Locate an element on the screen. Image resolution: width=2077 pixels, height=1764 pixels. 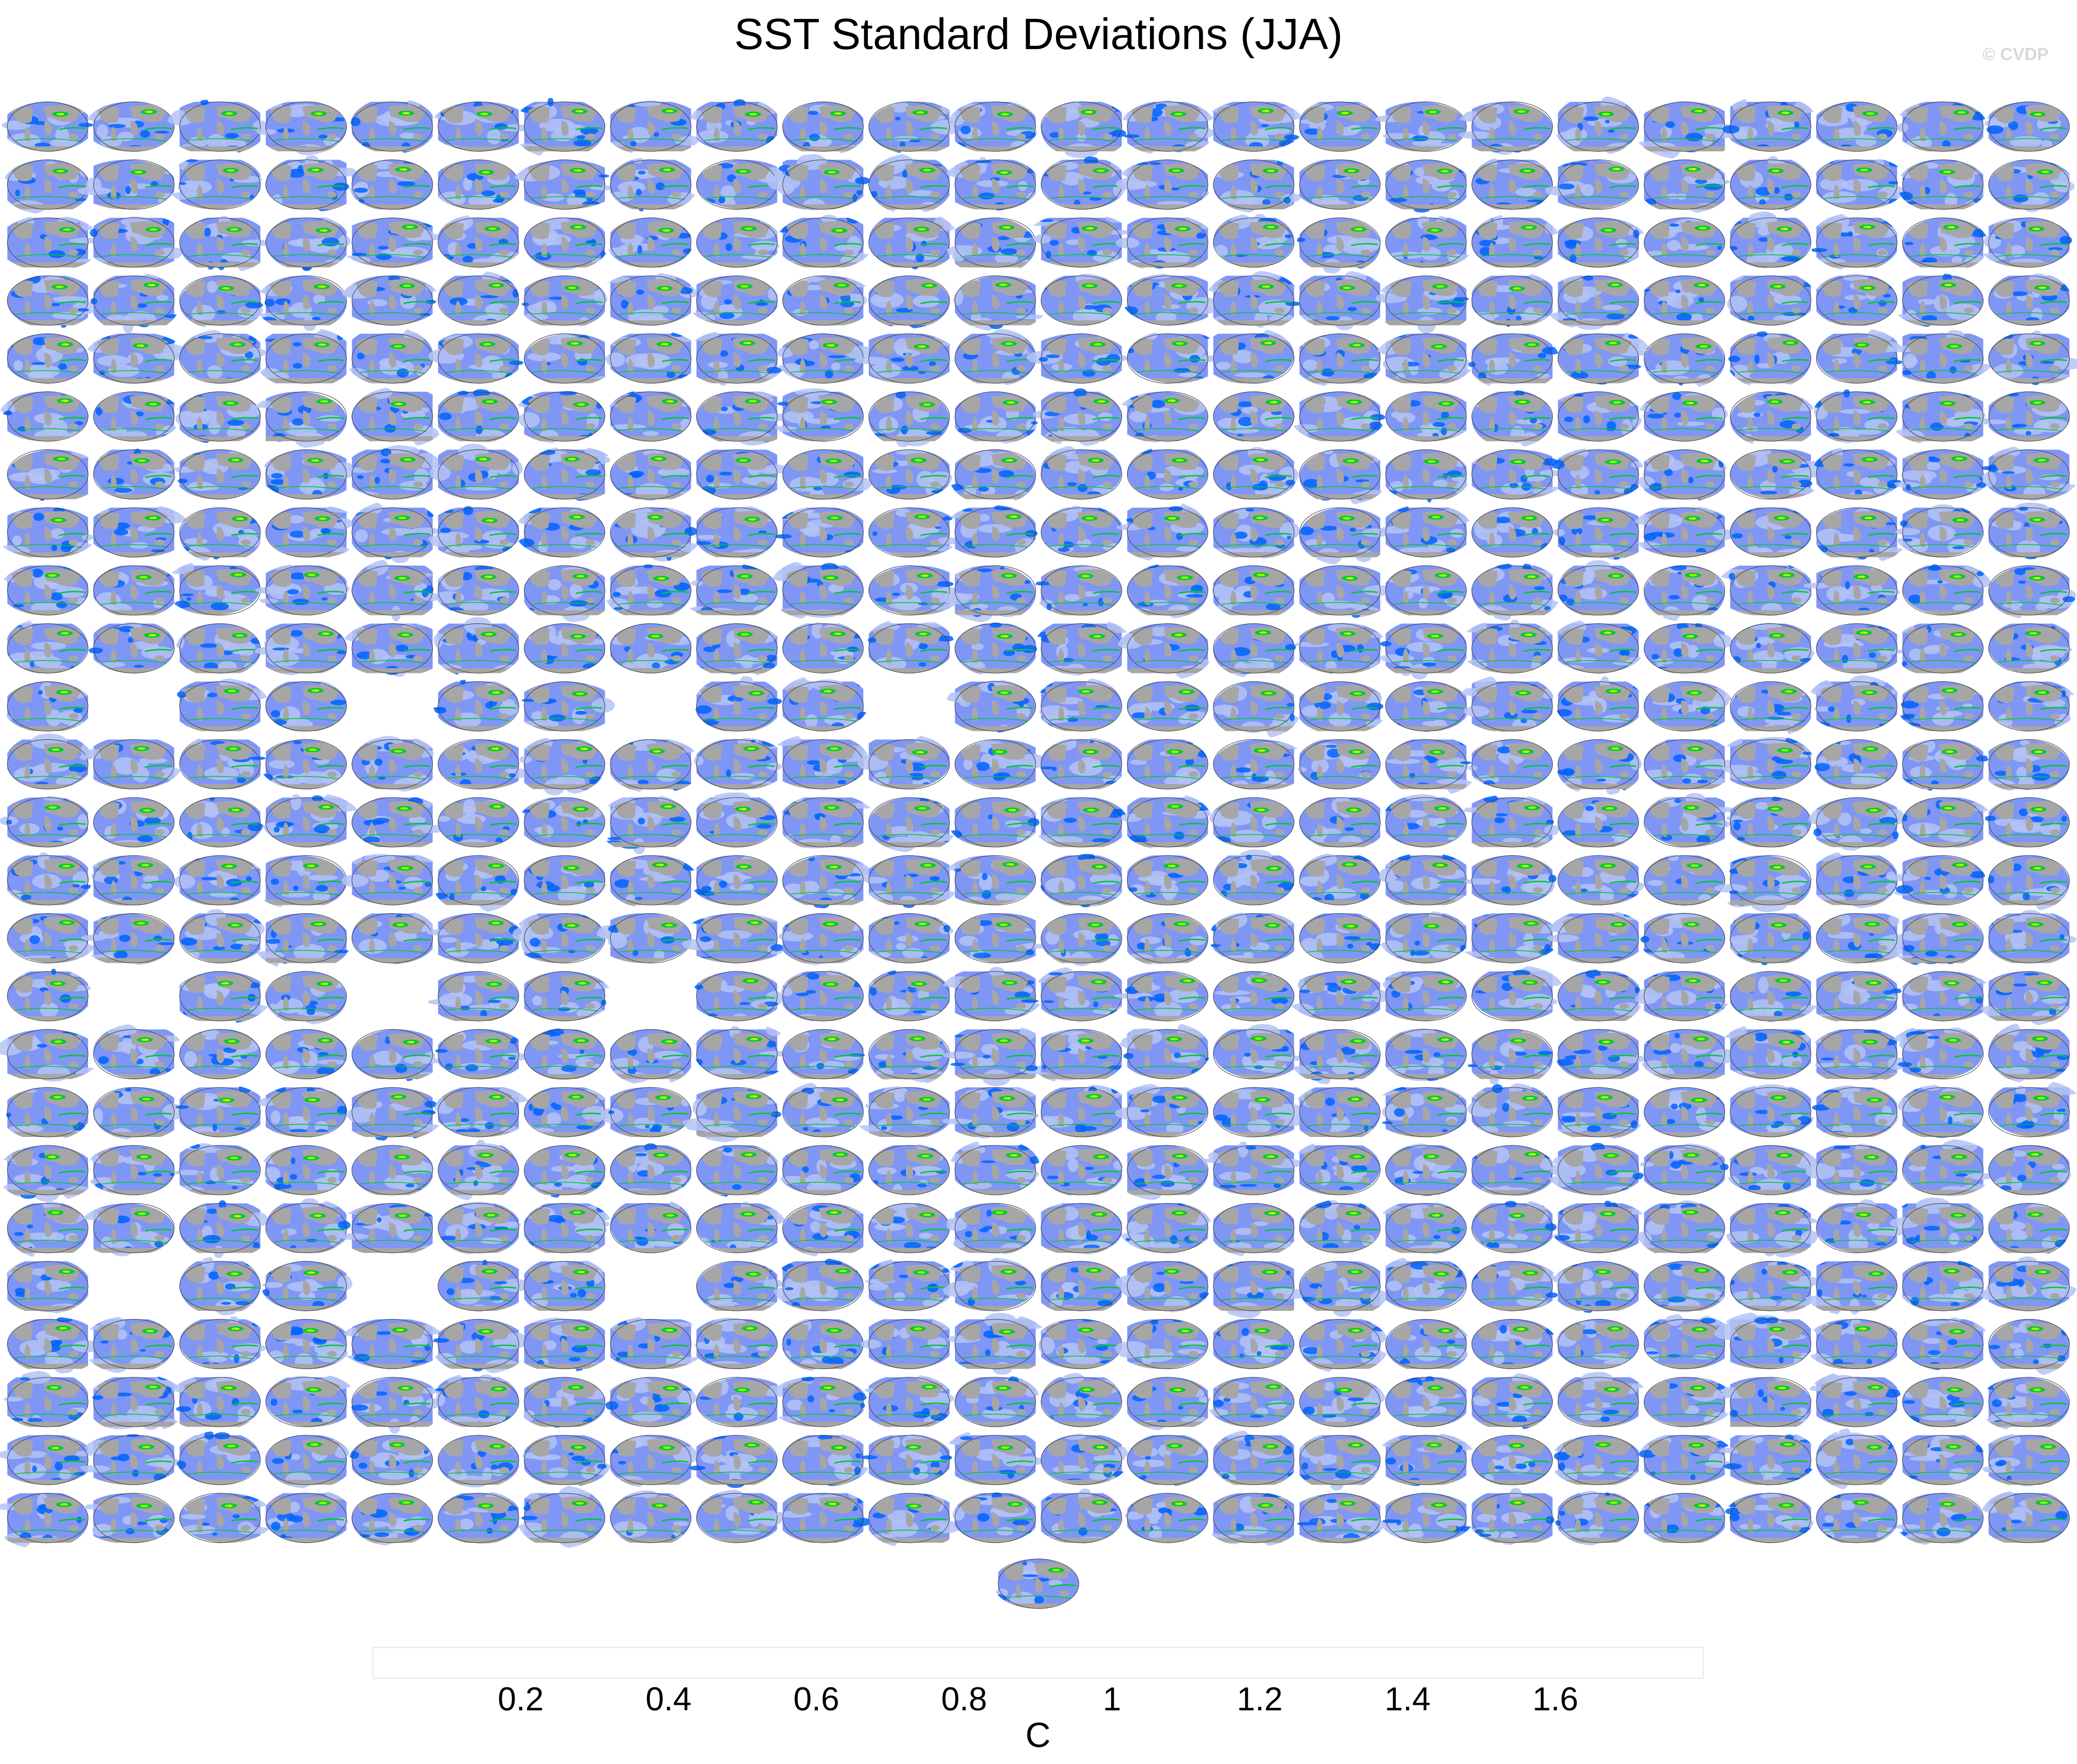
colorbar-tick-label: 1.6 is located at coordinates (1555, 1699).